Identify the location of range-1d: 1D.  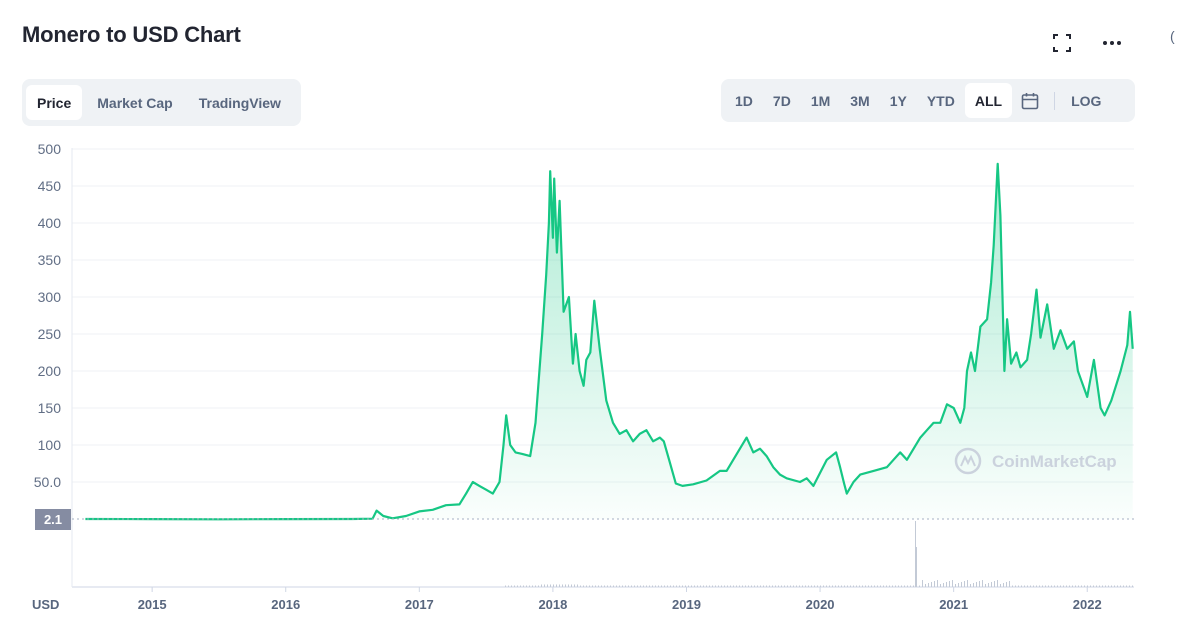
(744, 100).